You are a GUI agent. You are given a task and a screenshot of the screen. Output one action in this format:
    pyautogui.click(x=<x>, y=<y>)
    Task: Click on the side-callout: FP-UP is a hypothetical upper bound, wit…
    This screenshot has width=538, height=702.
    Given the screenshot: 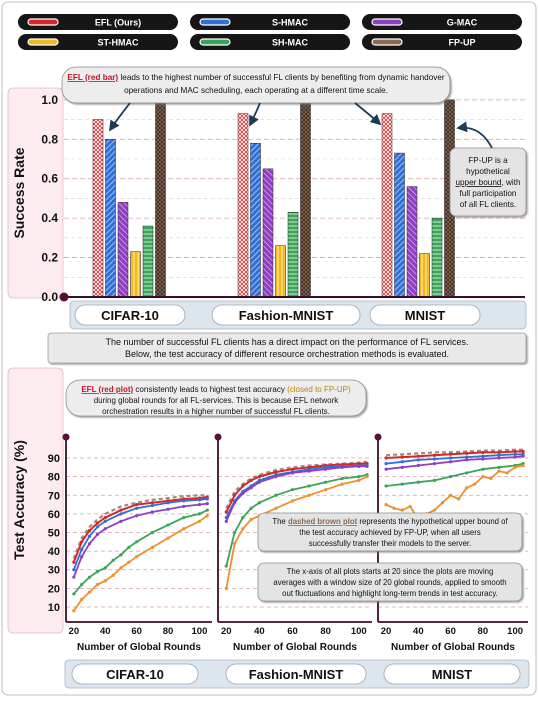 What is the action you would take?
    pyautogui.click(x=488, y=169)
    